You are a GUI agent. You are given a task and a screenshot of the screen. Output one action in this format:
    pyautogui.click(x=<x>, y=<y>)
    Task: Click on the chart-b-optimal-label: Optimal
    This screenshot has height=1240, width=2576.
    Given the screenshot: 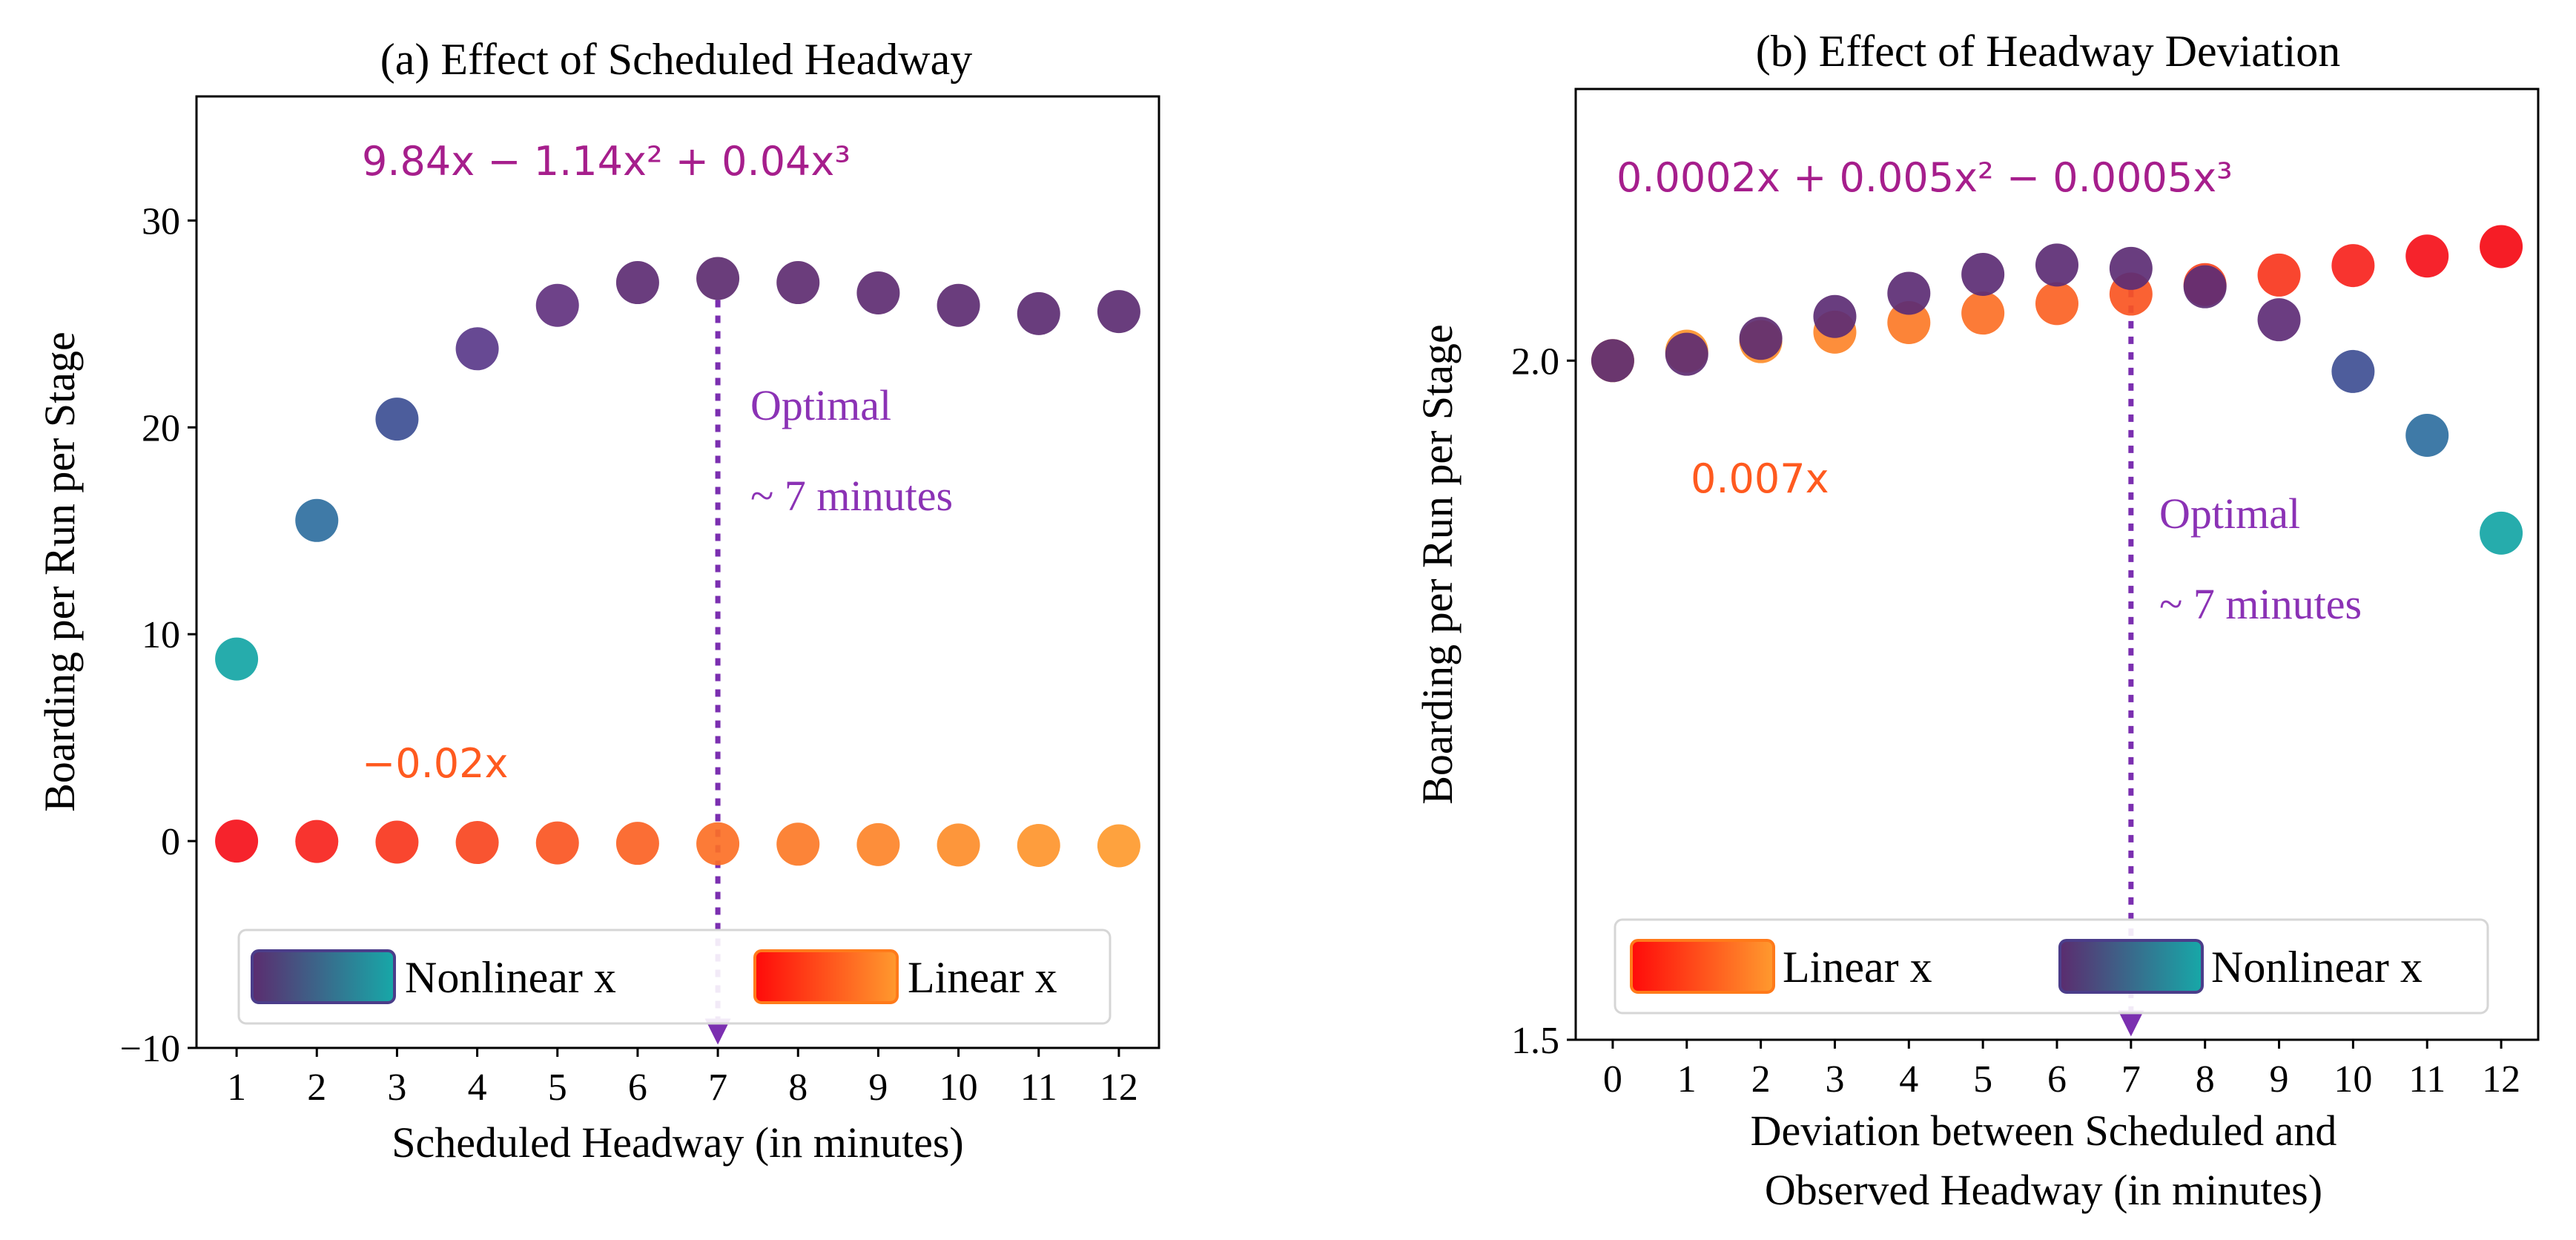 What is the action you would take?
    pyautogui.click(x=2229, y=513)
    